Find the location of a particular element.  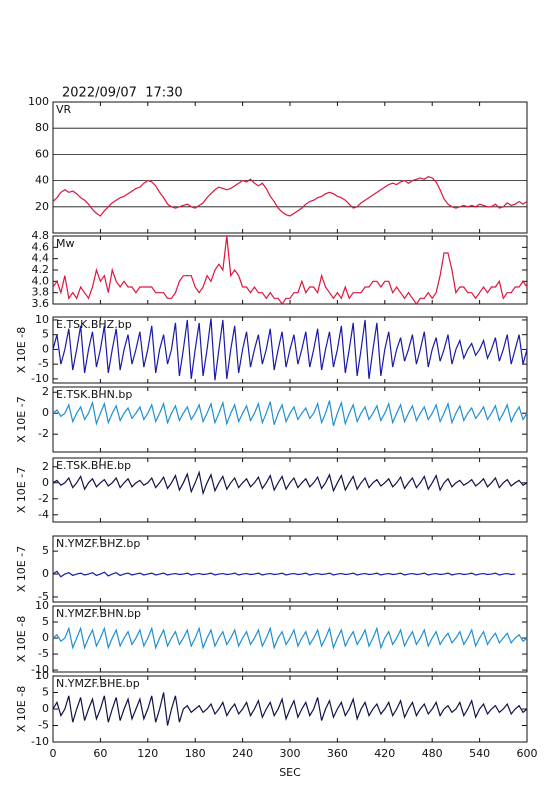

x-tick-label: 180 is located at coordinates (195, 753).